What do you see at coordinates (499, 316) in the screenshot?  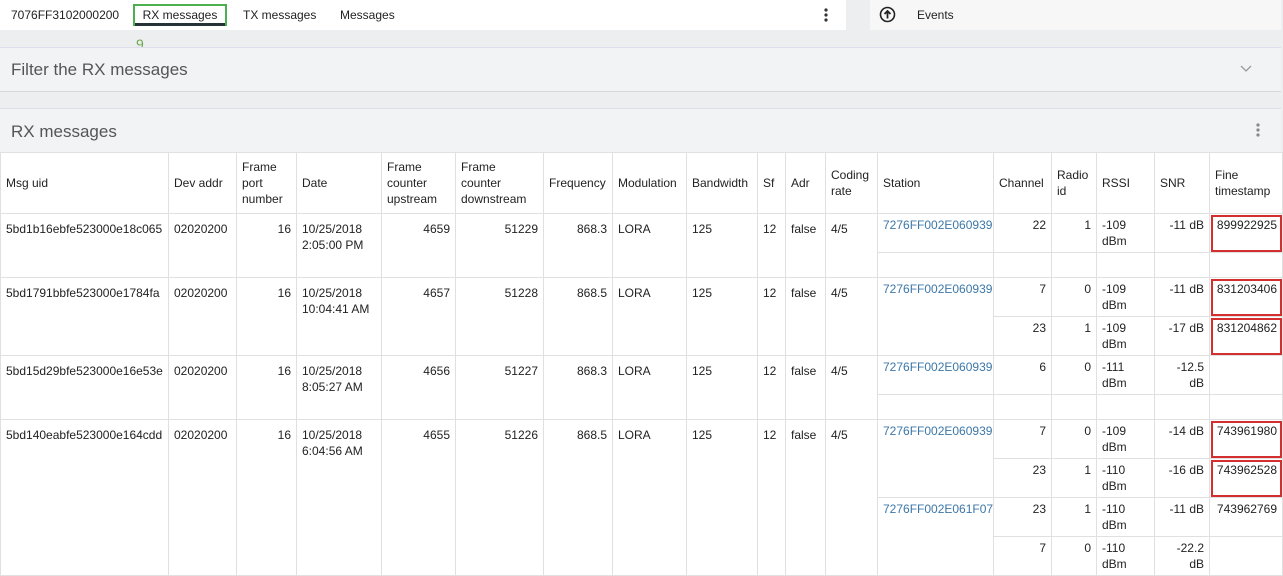 I see `cell-fcnt-down: 51228` at bounding box center [499, 316].